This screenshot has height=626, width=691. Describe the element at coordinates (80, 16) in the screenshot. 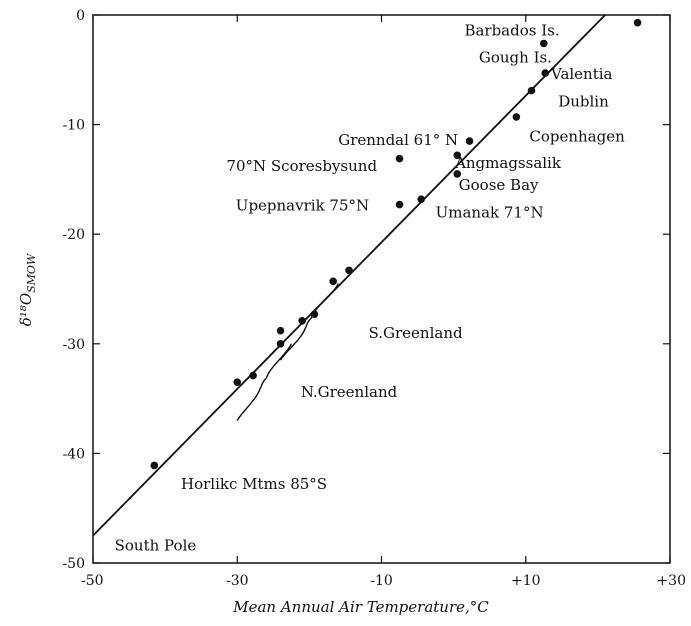

I see `y-tick-label: 0` at that location.